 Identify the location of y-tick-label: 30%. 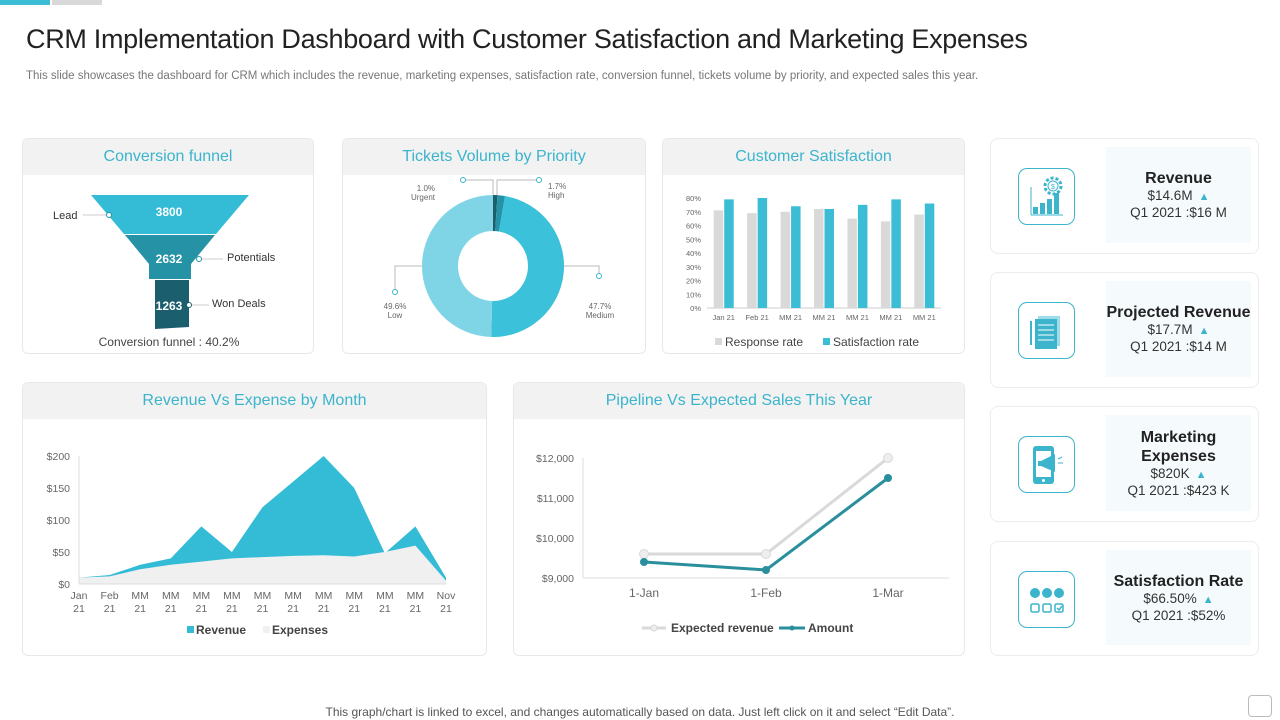
(693, 267).